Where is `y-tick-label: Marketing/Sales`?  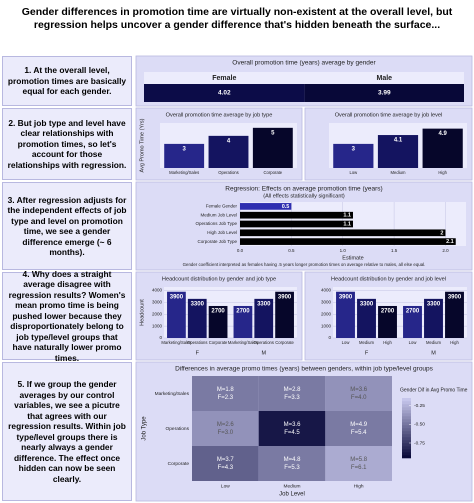
y-tick-label: Marketing/Sales is located at coordinates (172, 394).